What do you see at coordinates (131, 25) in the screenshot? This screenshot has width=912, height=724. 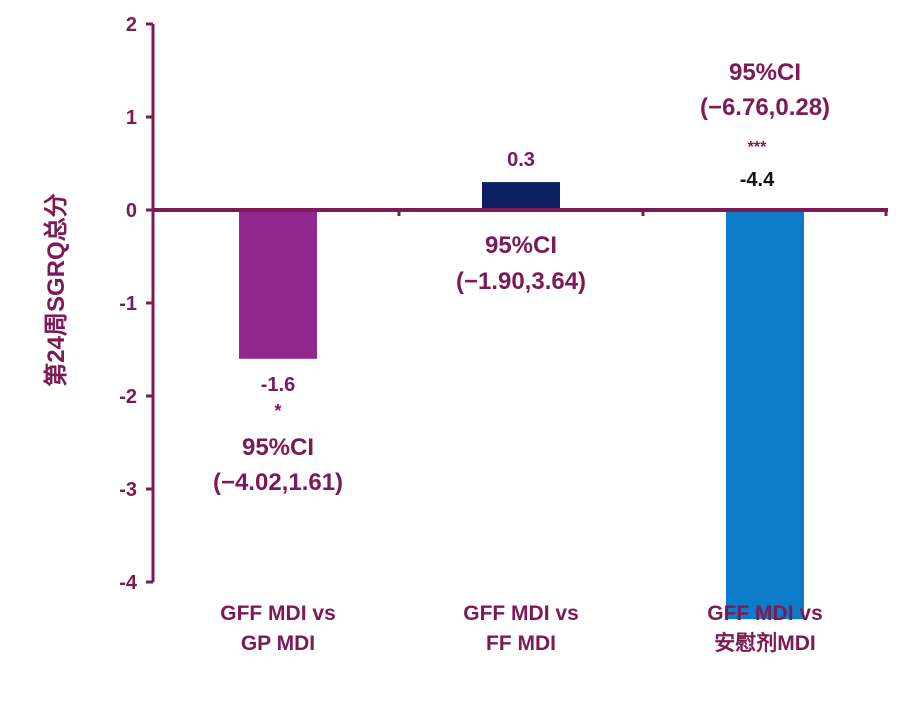 I see `y-tick-label: 2` at bounding box center [131, 25].